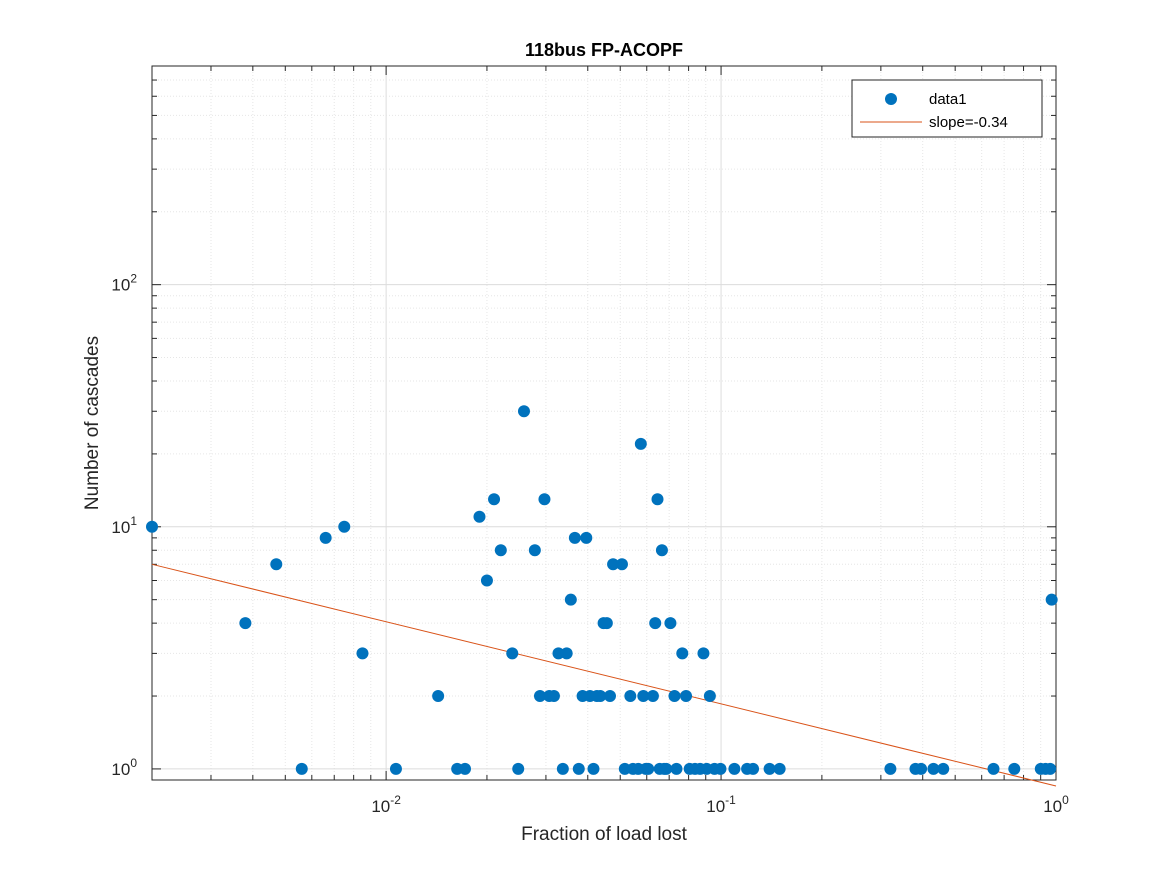 The width and height of the screenshot is (1167, 875). I want to click on x-tick-label: 10⁰, so click(1056, 804).